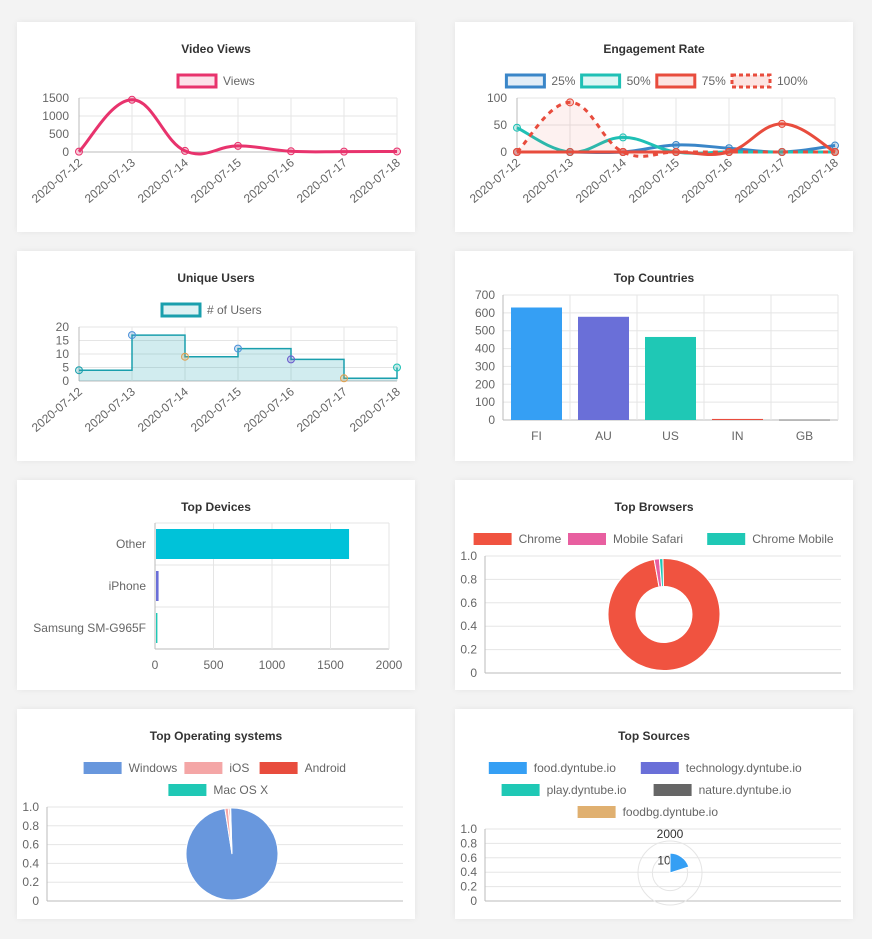 Image resolution: width=872 pixels, height=939 pixels. What do you see at coordinates (648, 539) in the screenshot?
I see `legend-label: Mobile Safari` at bounding box center [648, 539].